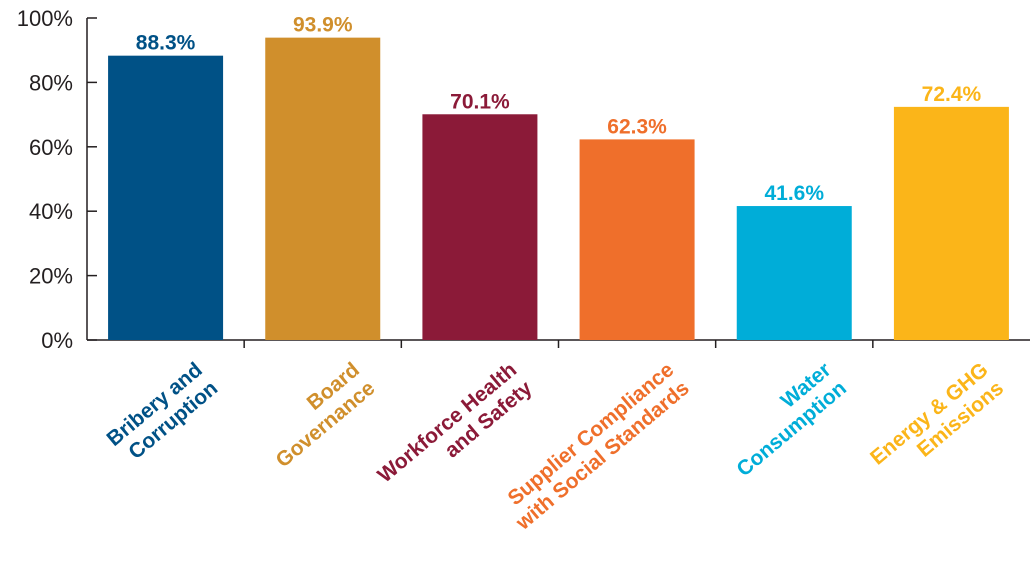 This screenshot has height=568, width=1034. I want to click on data-label: 62.3%, so click(637, 126).